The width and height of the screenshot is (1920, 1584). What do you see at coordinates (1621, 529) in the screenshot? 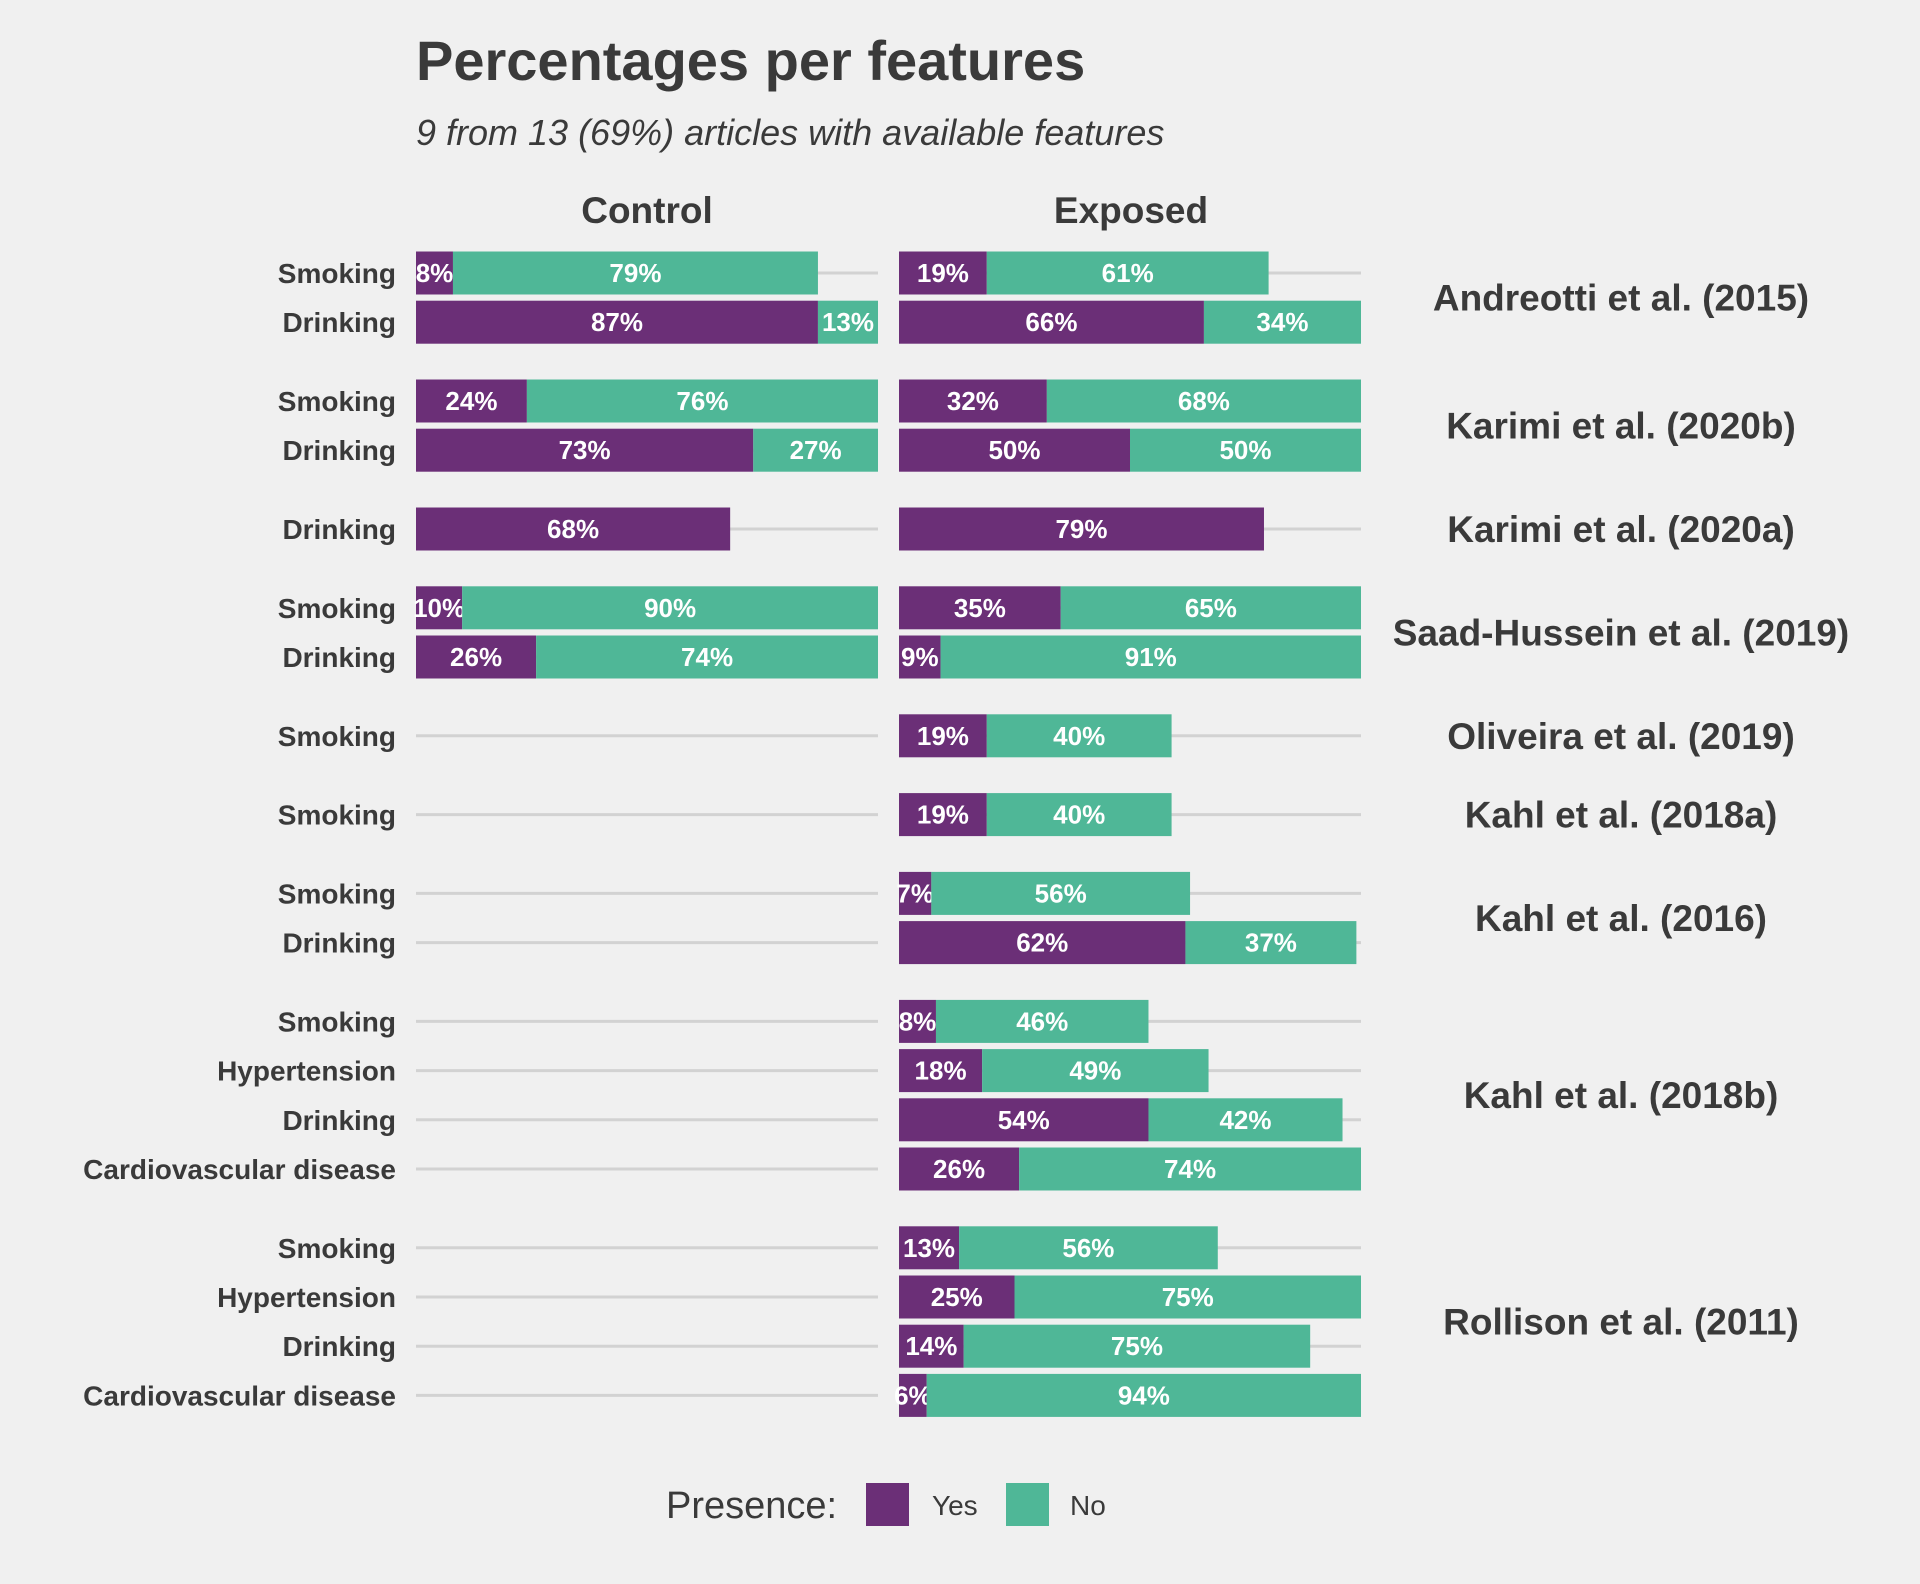
I see `study-label: Karimi et al. (2020a)` at bounding box center [1621, 529].